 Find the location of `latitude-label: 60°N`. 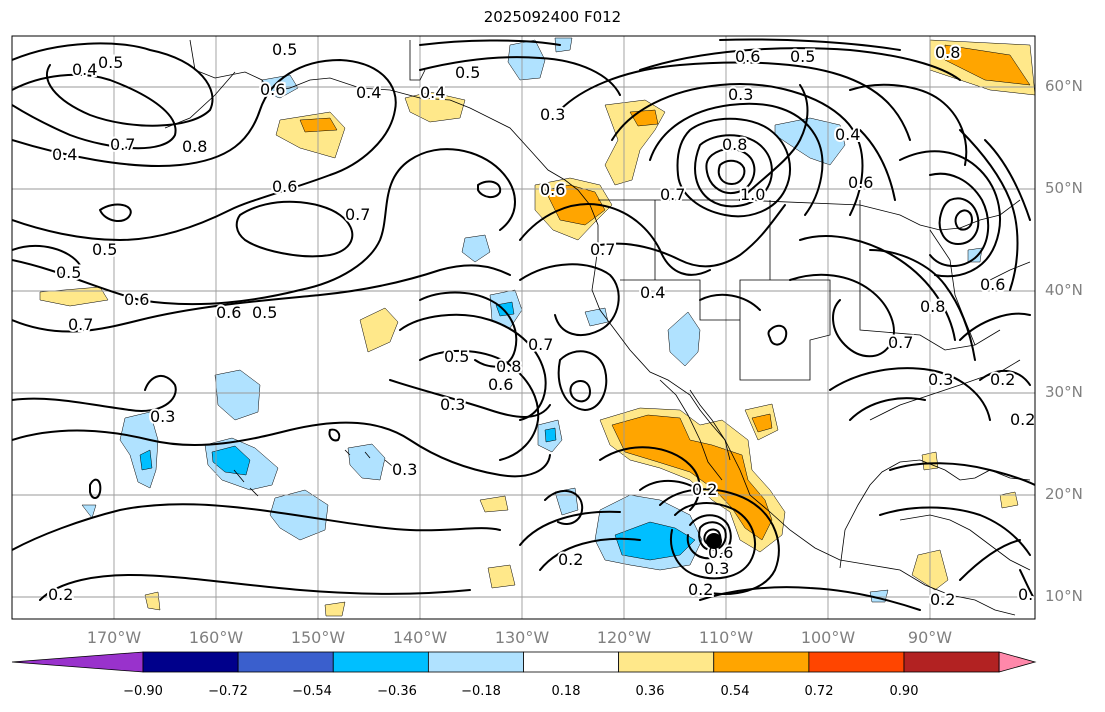

latitude-label: 60°N is located at coordinates (1064, 86).